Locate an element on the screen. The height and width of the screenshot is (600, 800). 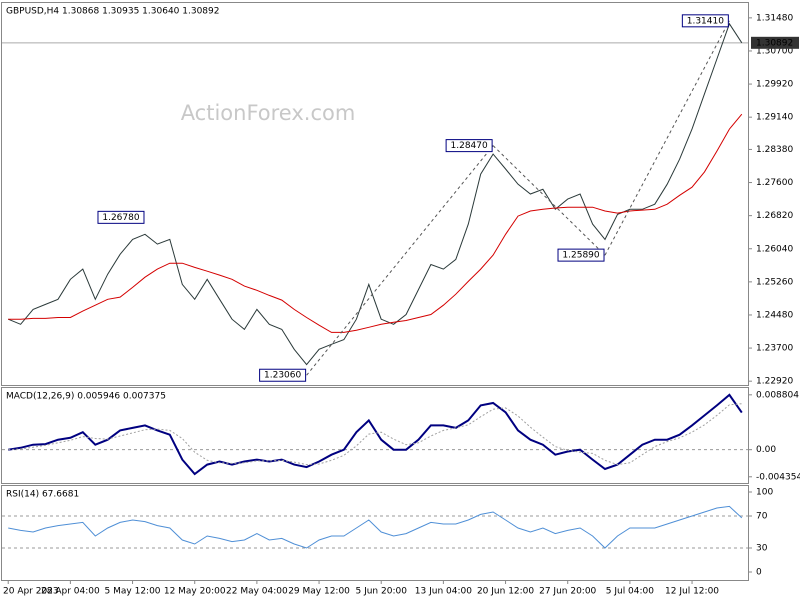
current-price-box is located at coordinates (775, 42).